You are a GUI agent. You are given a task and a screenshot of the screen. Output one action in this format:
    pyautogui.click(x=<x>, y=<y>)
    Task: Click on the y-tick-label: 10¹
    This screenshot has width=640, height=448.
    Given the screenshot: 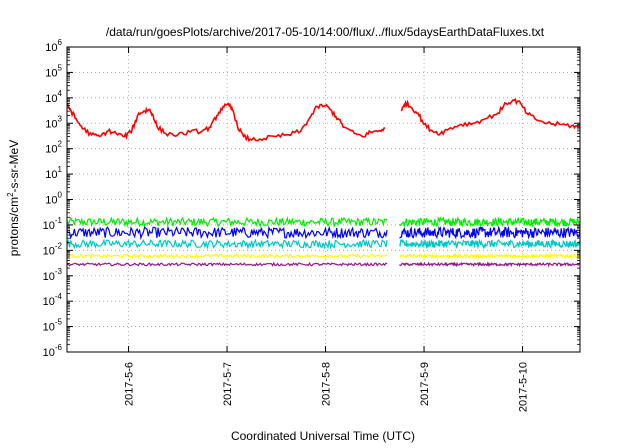 What is the action you would take?
    pyautogui.click(x=53, y=173)
    